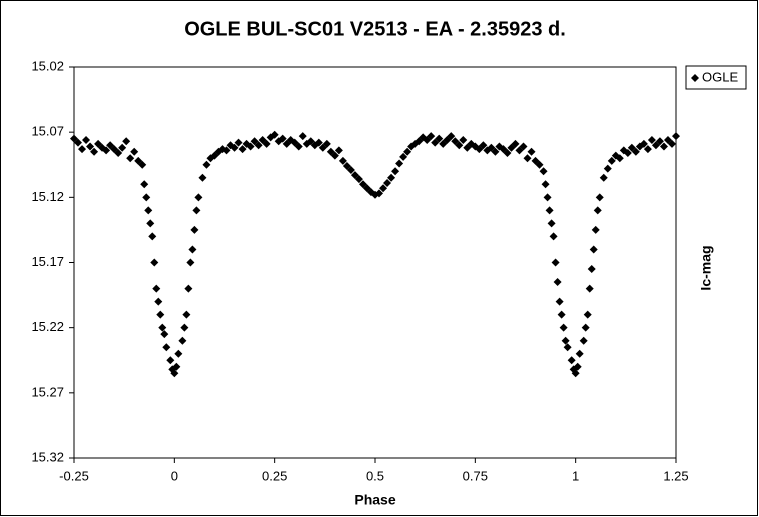  I want to click on y-tick-label: 15.07, so click(47, 131).